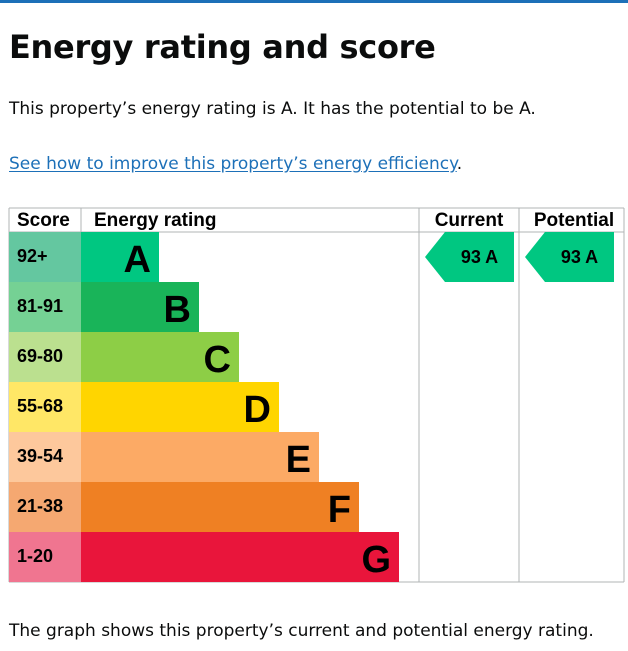  What do you see at coordinates (579, 257) in the screenshot?
I see `potential-rating-label: 93 A` at bounding box center [579, 257].